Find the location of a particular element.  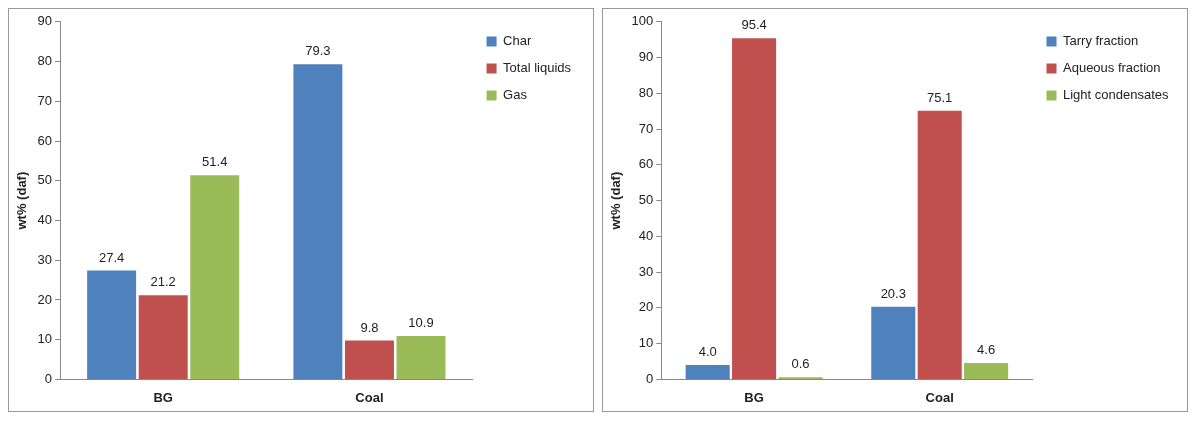

data-label: 0.6 is located at coordinates (800, 364).